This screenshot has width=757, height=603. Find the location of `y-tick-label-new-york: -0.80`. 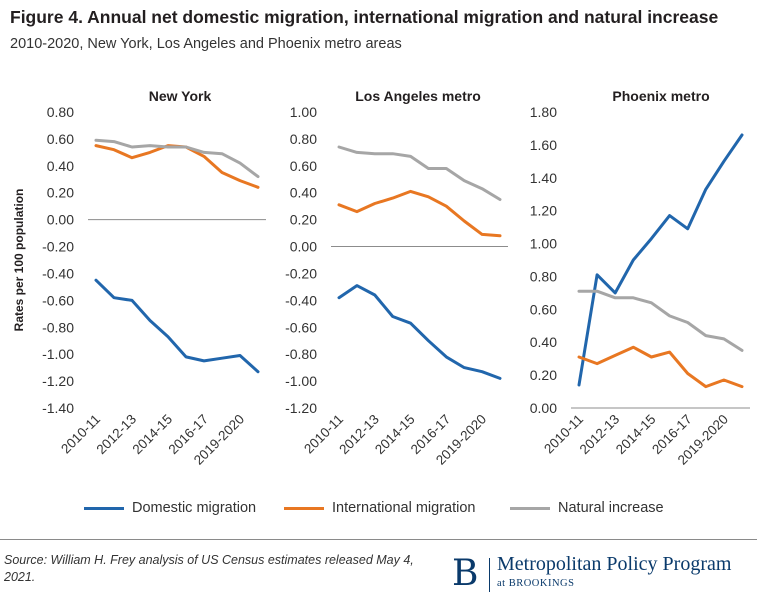

y-tick-label-new-york: -0.80 is located at coordinates (58, 327).